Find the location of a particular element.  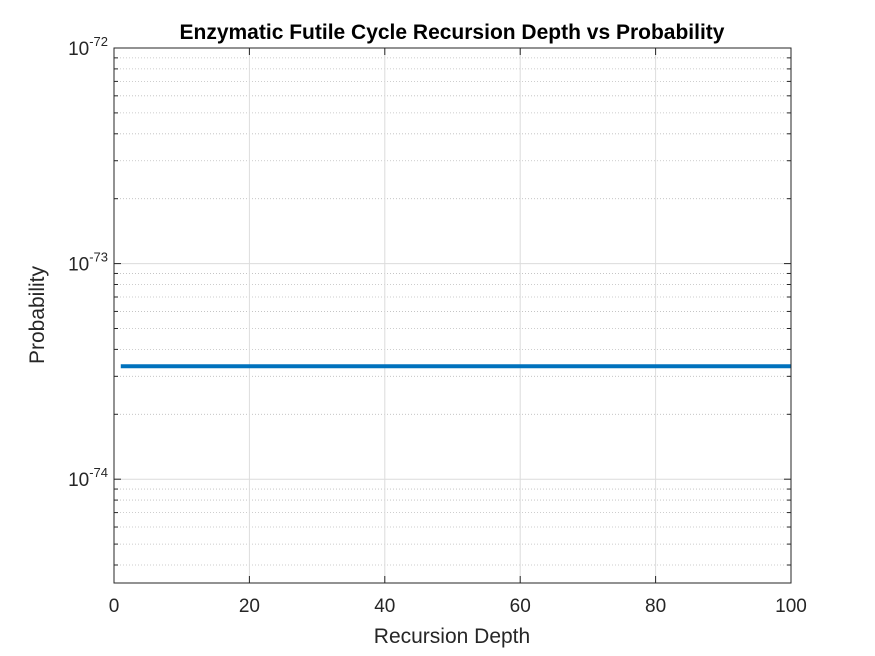

x-tick-label: 80 is located at coordinates (655, 606).